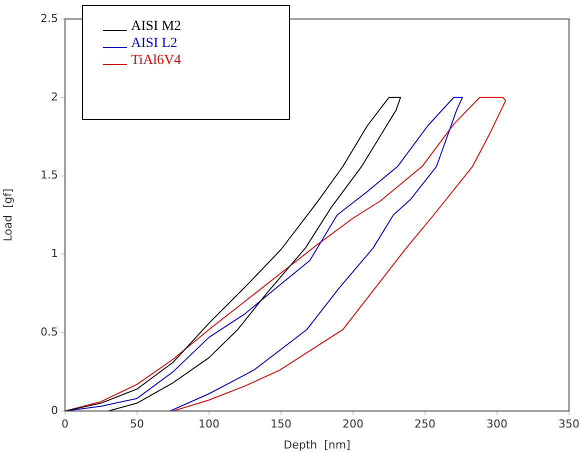 The height and width of the screenshot is (452, 585). Describe the element at coordinates (317, 445) in the screenshot. I see `x-axis-title: Depth [nm]` at that location.